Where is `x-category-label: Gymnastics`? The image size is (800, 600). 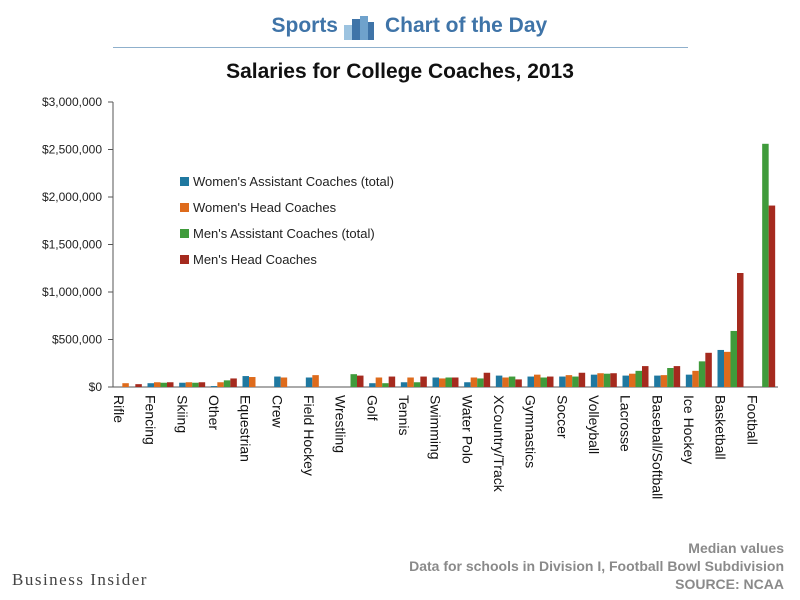
x-category-label: Gymnastics is located at coordinates (531, 431).